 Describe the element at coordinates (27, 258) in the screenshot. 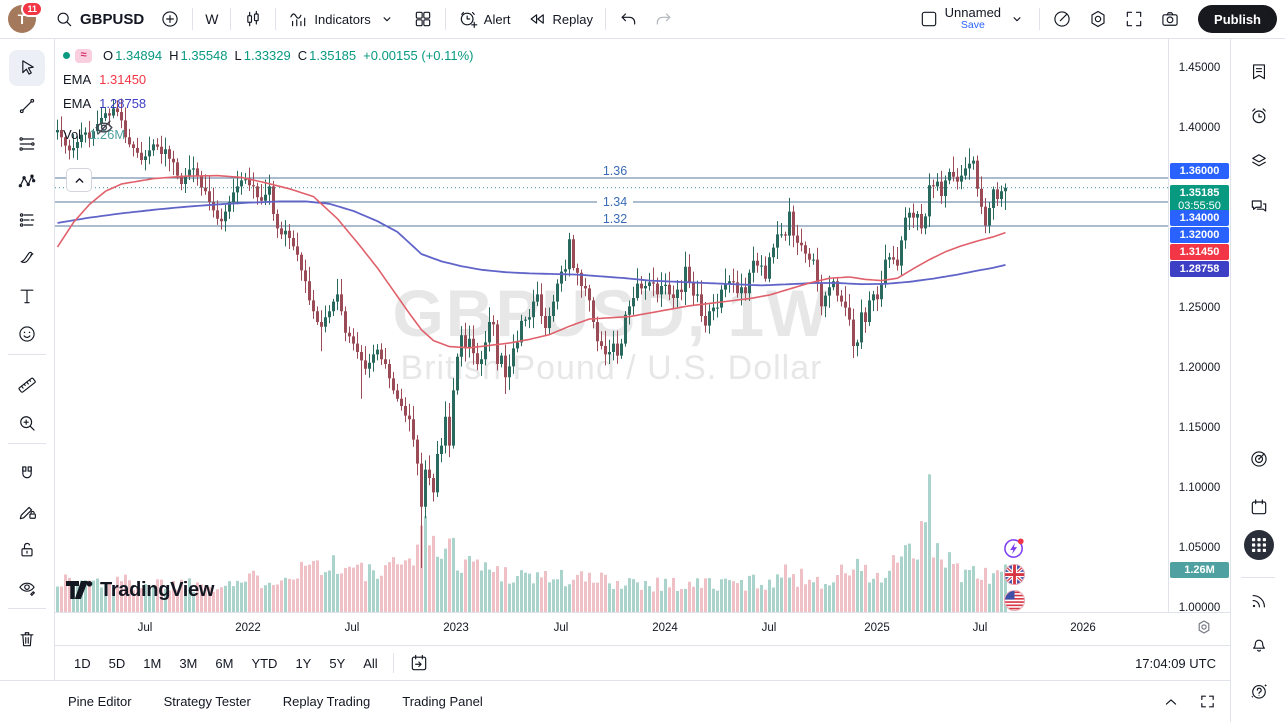

I see `tool-brush-icon` at that location.